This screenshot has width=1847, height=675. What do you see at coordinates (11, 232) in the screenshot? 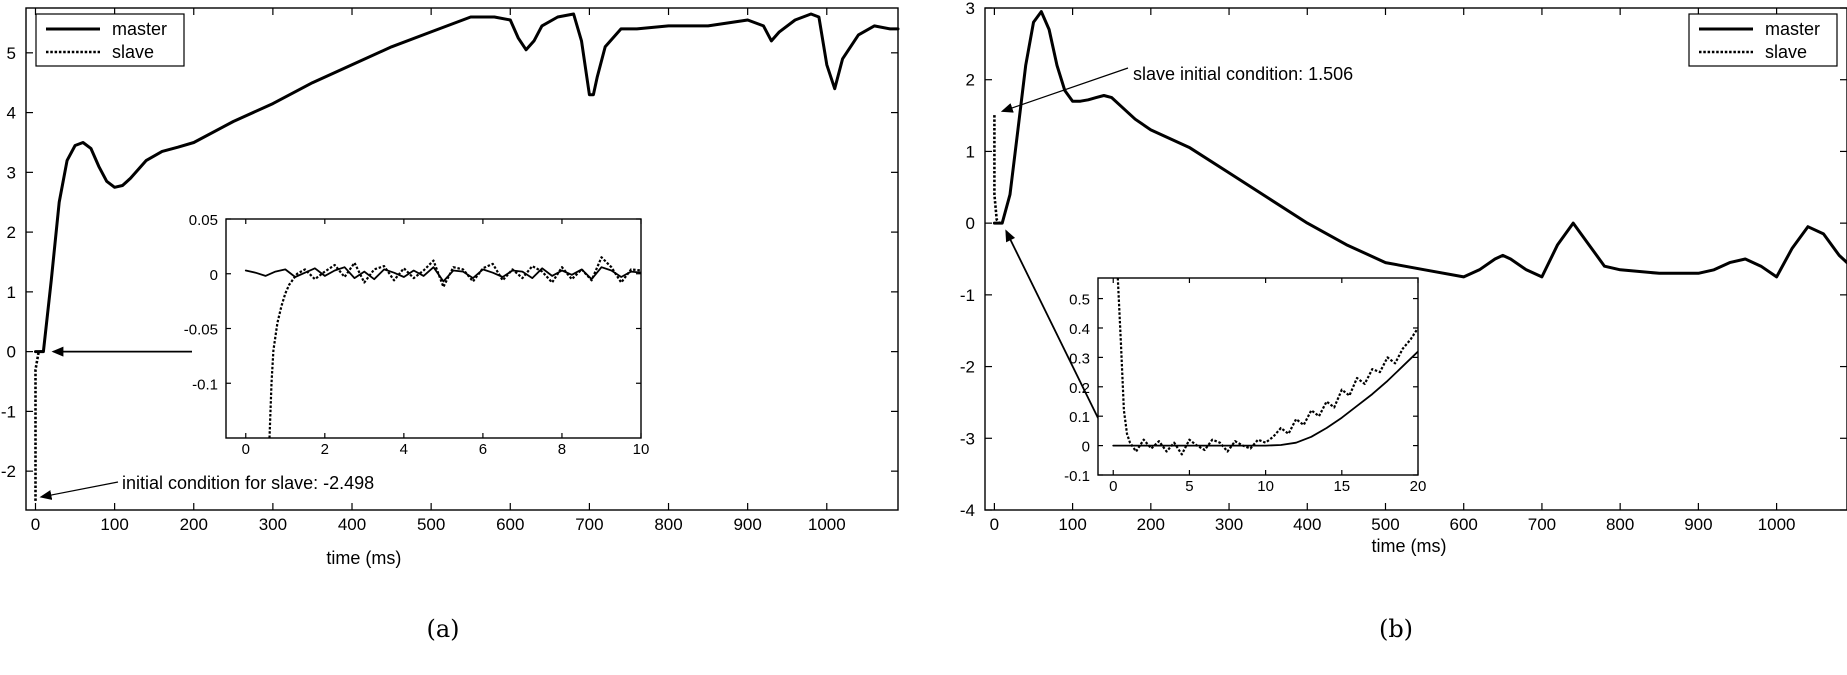
I see `a-ytick-label: 2` at bounding box center [11, 232].